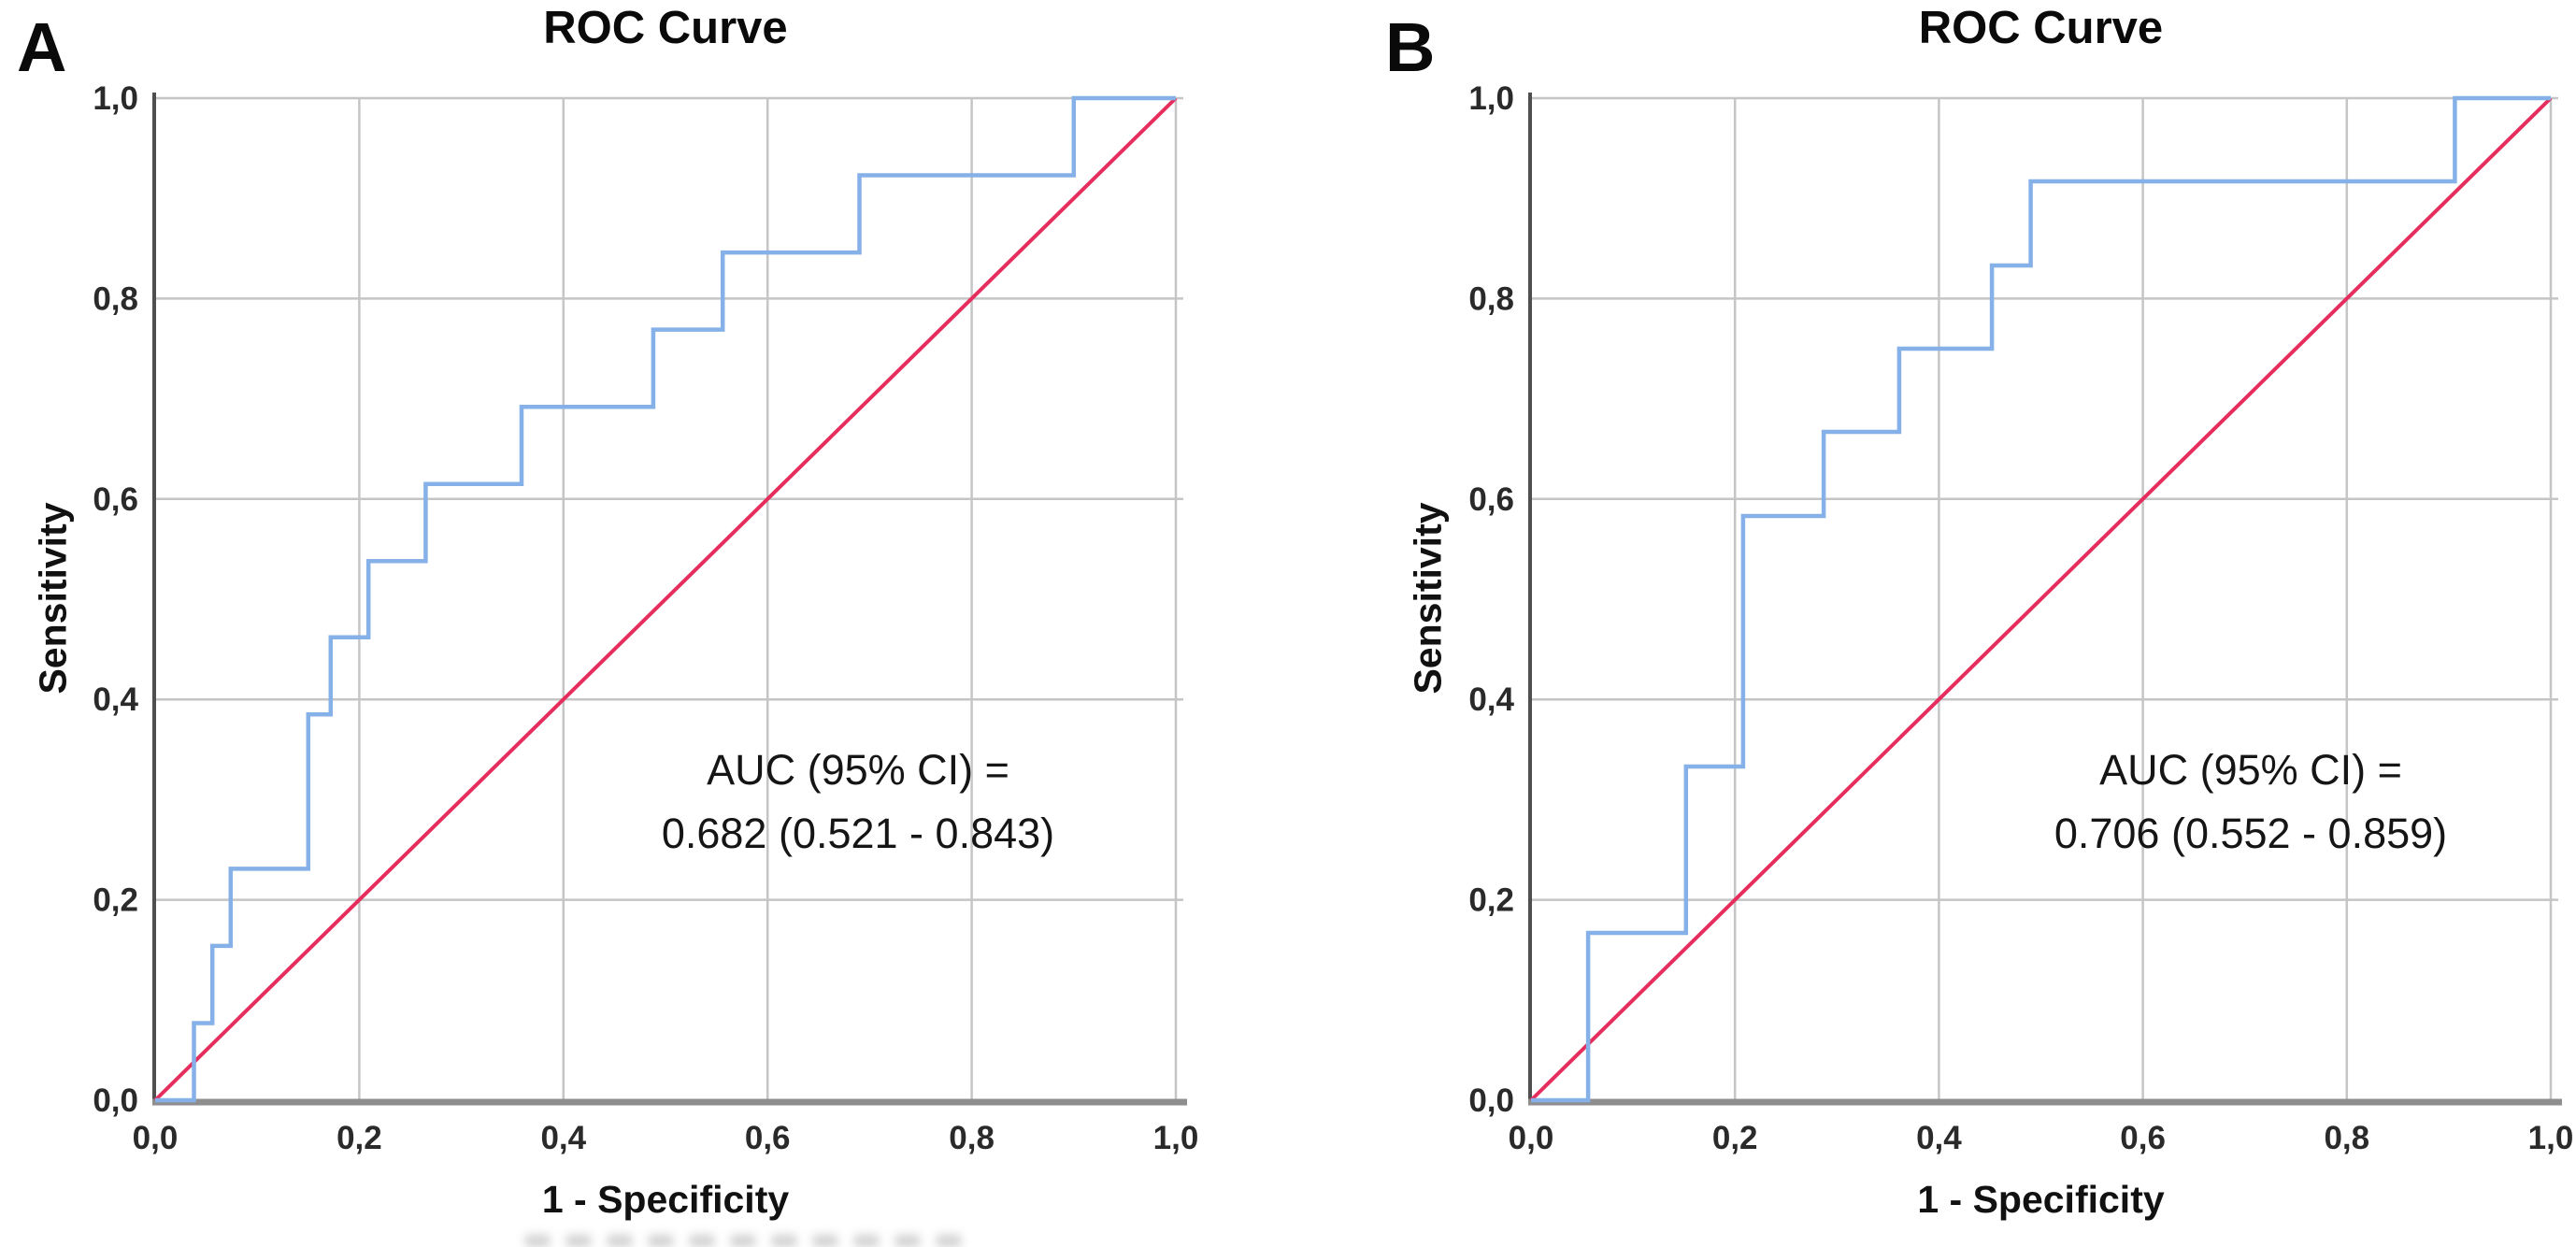 The image size is (2576, 1247). Describe the element at coordinates (53, 598) in the screenshot. I see `panel-a-y-axis-title: Sensitivity` at that location.